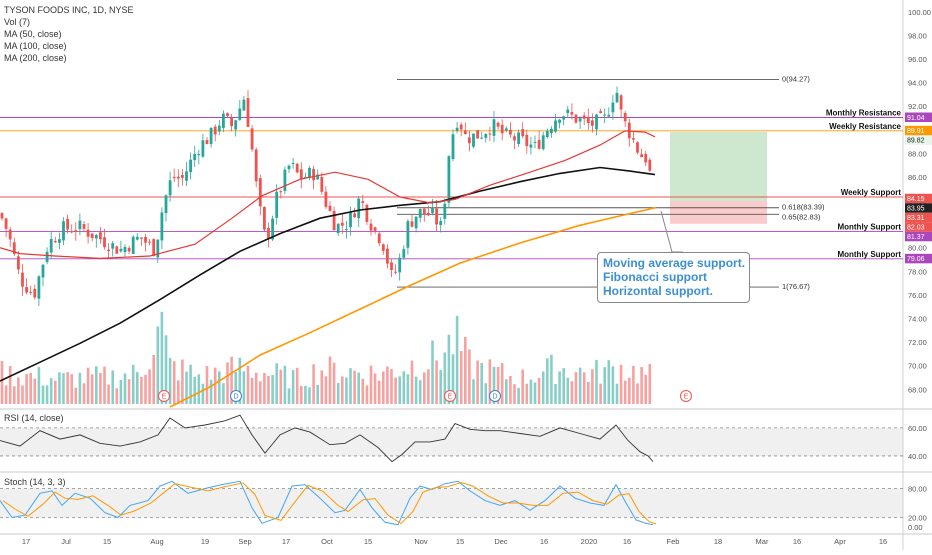 The image size is (932, 555). What do you see at coordinates (718, 166) in the screenshot?
I see `profit-zone` at bounding box center [718, 166].